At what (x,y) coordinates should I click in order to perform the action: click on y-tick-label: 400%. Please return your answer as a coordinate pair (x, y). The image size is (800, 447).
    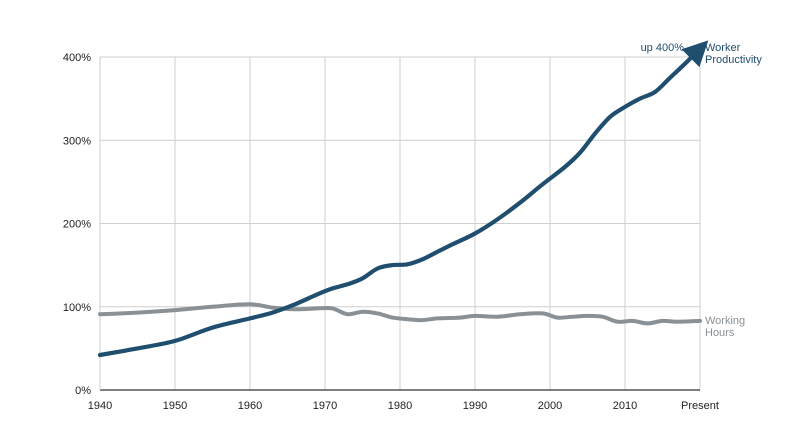
    Looking at the image, I should click on (77, 58).